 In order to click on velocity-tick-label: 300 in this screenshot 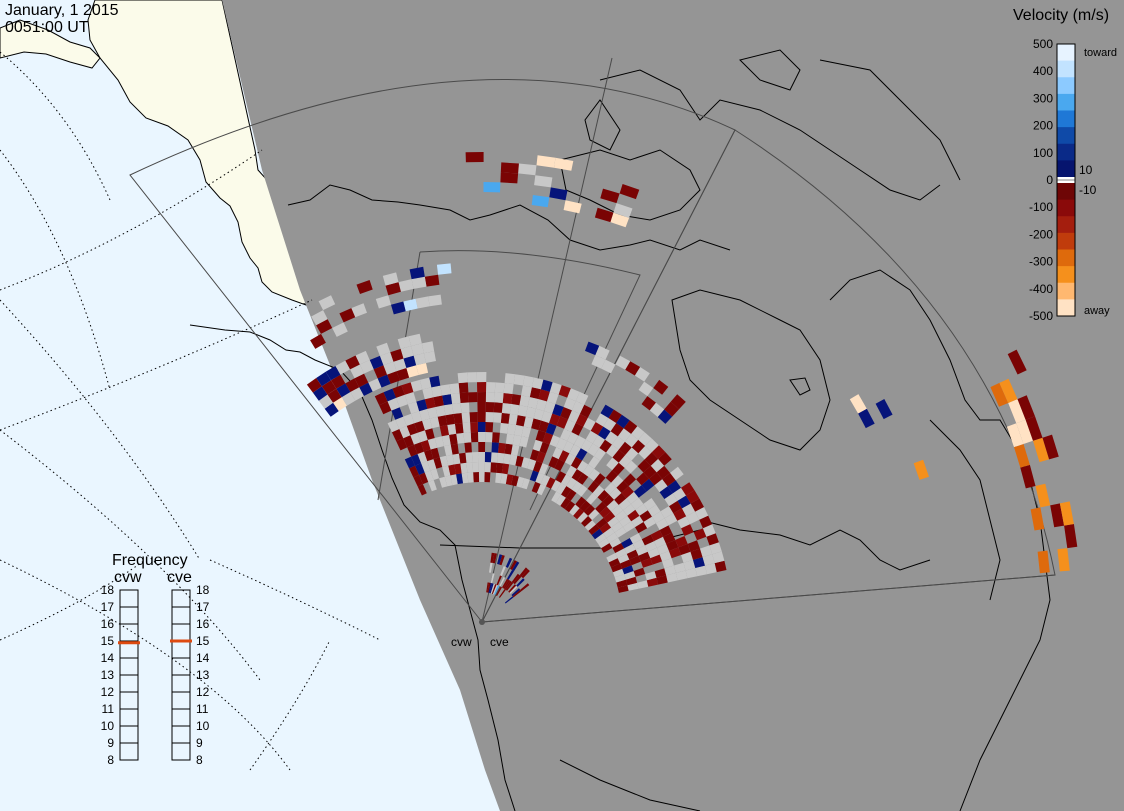, I will do `click(1043, 98)`.